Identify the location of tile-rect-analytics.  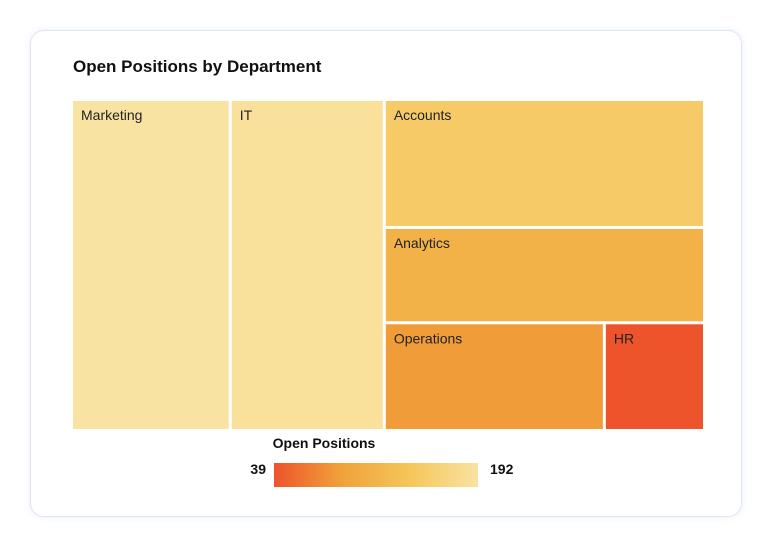
(544, 275).